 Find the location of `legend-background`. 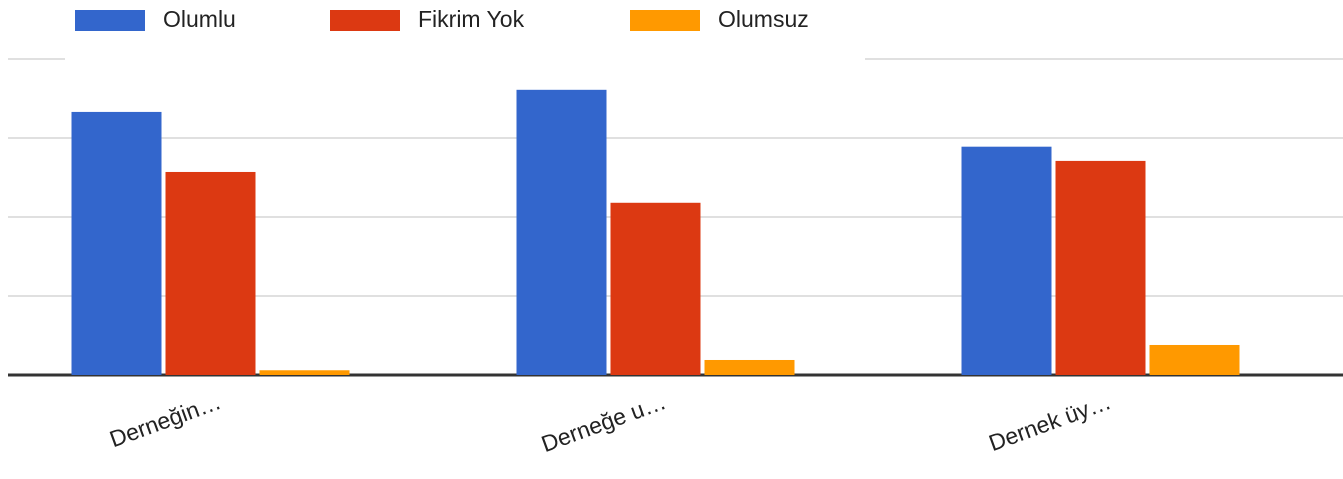

legend-background is located at coordinates (465, 30).